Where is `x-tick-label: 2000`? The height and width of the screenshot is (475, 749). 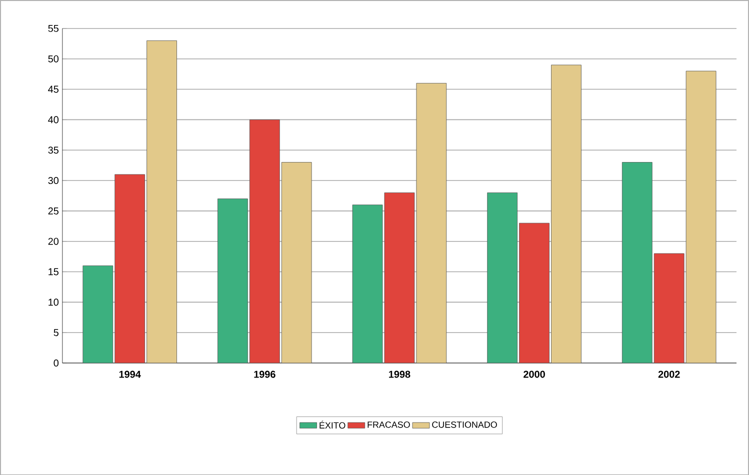 x-tick-label: 2000 is located at coordinates (534, 374).